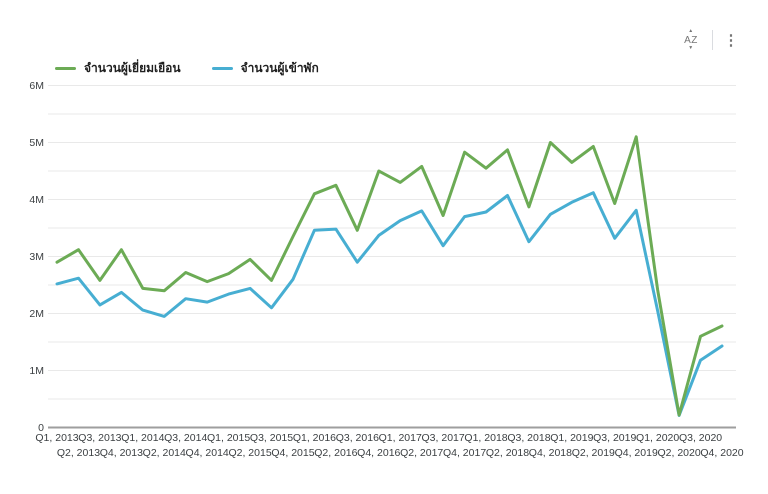 This screenshot has height=494, width=768. I want to click on svg-text: Q4, 2019, so click(636, 453).